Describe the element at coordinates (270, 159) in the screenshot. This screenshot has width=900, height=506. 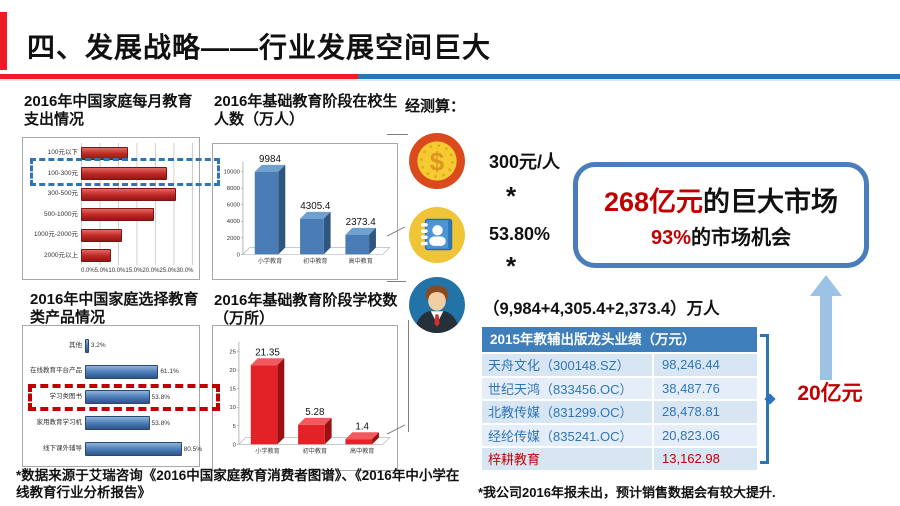
I see `svg-text: 9984` at that location.